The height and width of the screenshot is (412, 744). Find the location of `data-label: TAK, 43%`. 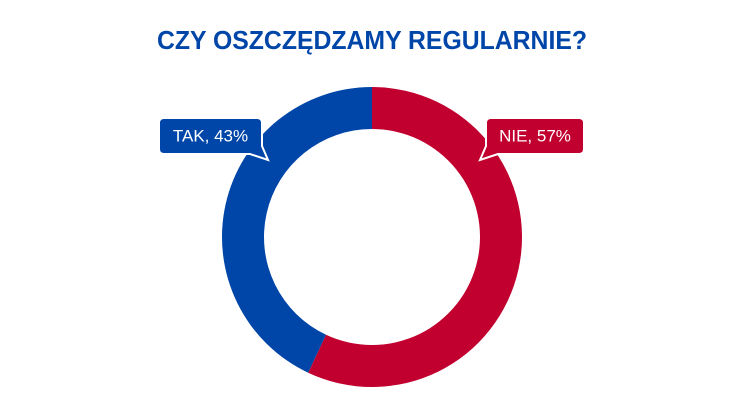

data-label: TAK, 43% is located at coordinates (210, 135).